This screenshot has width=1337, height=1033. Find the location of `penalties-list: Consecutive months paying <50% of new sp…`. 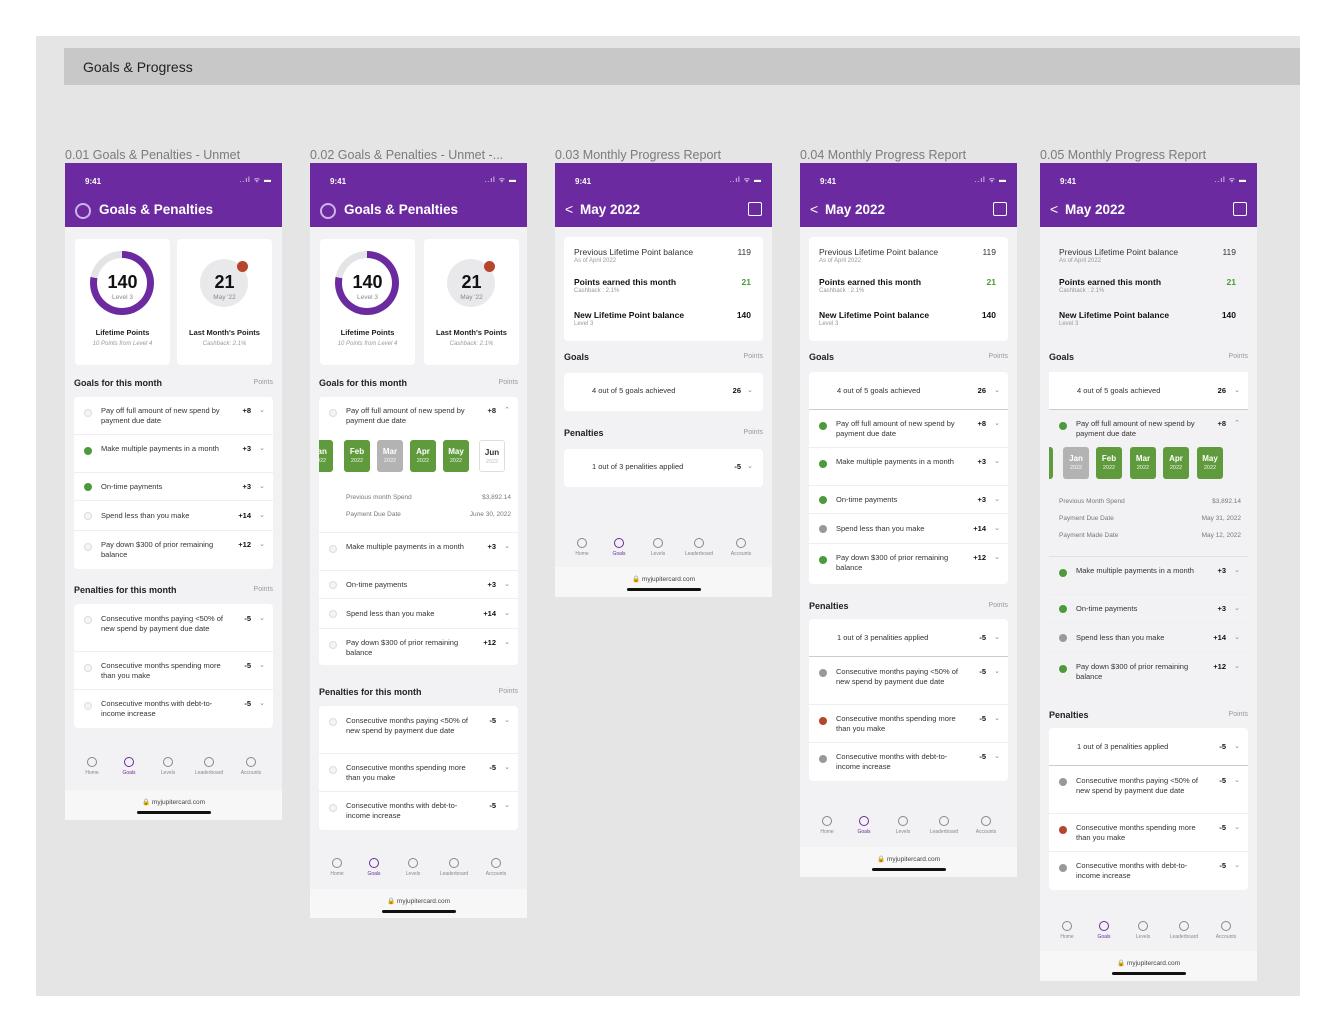

penalties-list: Consecutive months paying <50% of new sp… is located at coordinates (173, 666).